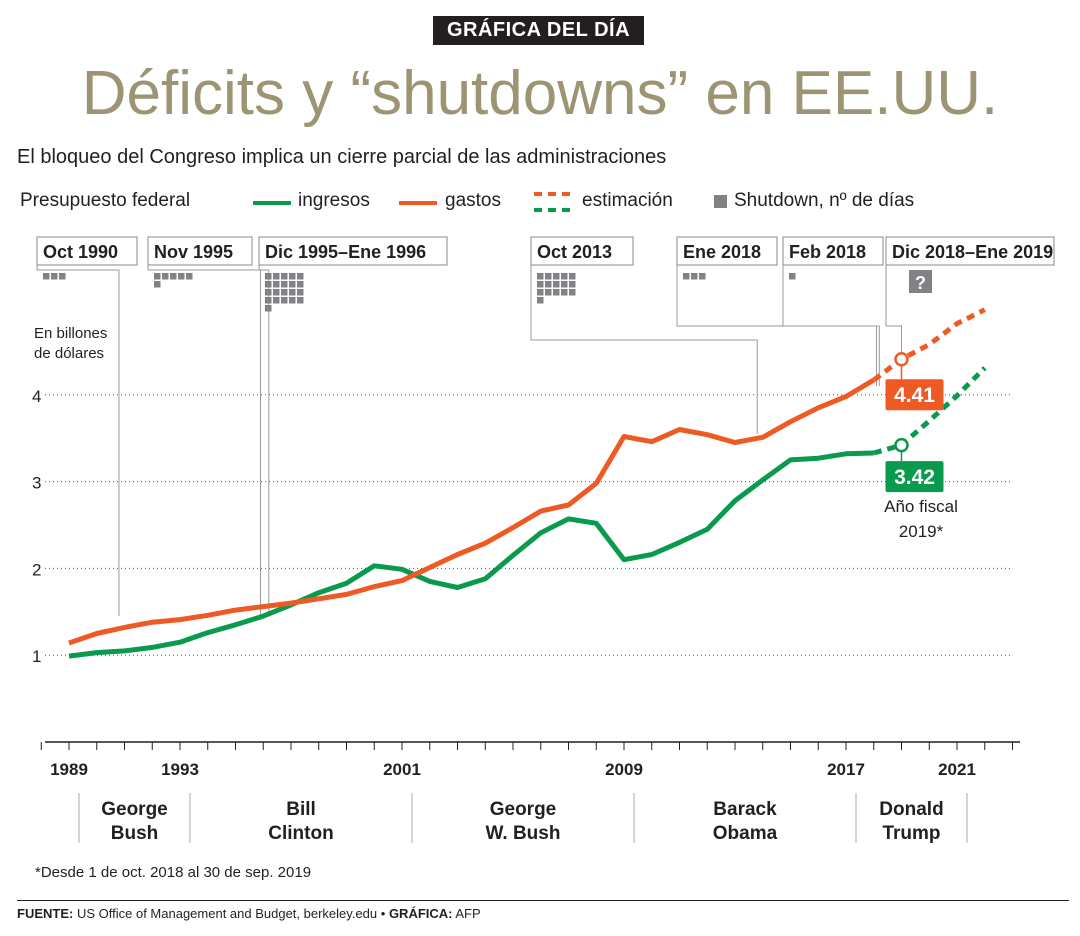 This screenshot has height=936, width=1080. I want to click on shutdown-unknown-mark: ?, so click(920, 283).